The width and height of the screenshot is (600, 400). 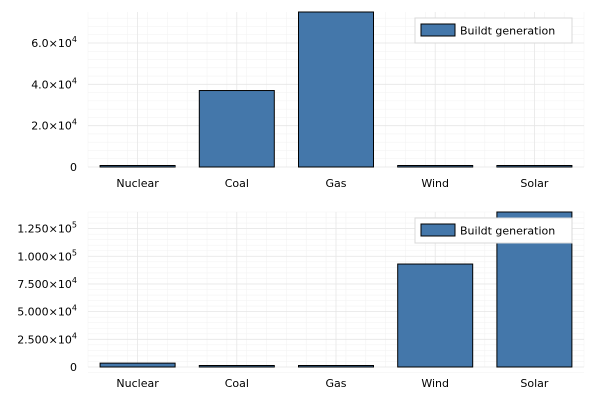 What do you see at coordinates (47, 311) in the screenshot?
I see `y-tick-label: 5.000×10⁴` at bounding box center [47, 311].